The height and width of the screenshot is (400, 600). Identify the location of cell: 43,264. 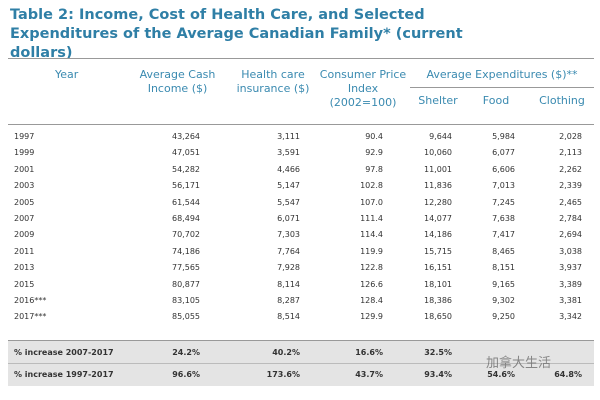
(186, 136).